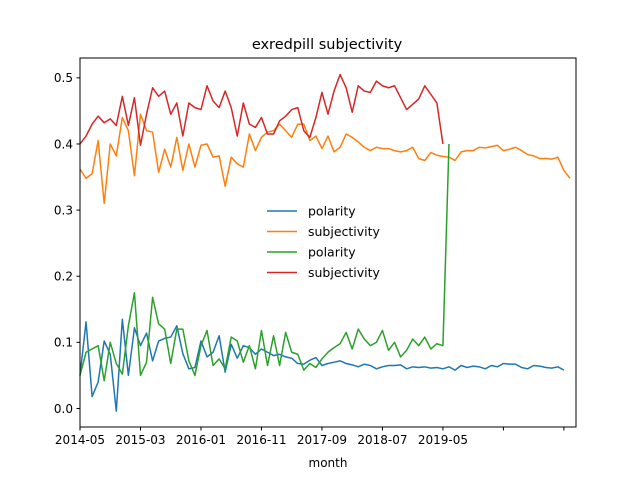  I want to click on y-tick-label: 0.5, so click(63, 78).